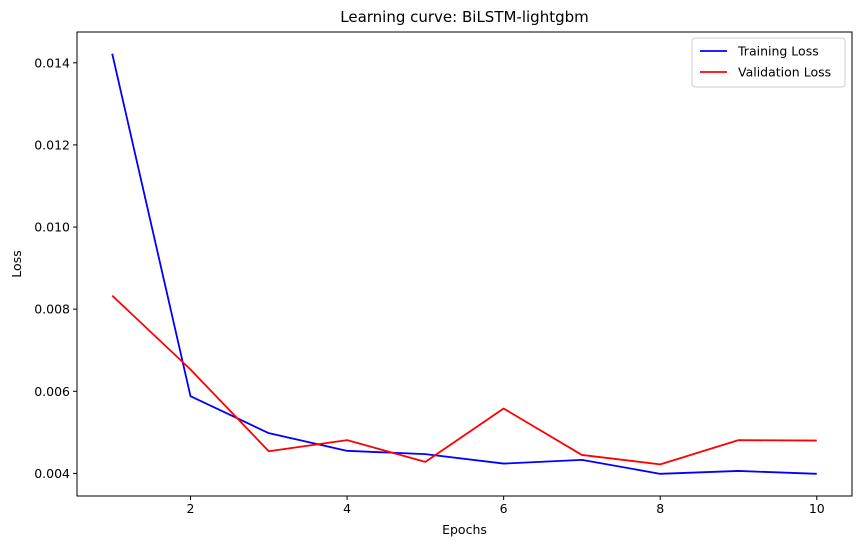 The height and width of the screenshot is (547, 863). I want to click on legend: Training Loss Validation Loss, so click(768, 62).